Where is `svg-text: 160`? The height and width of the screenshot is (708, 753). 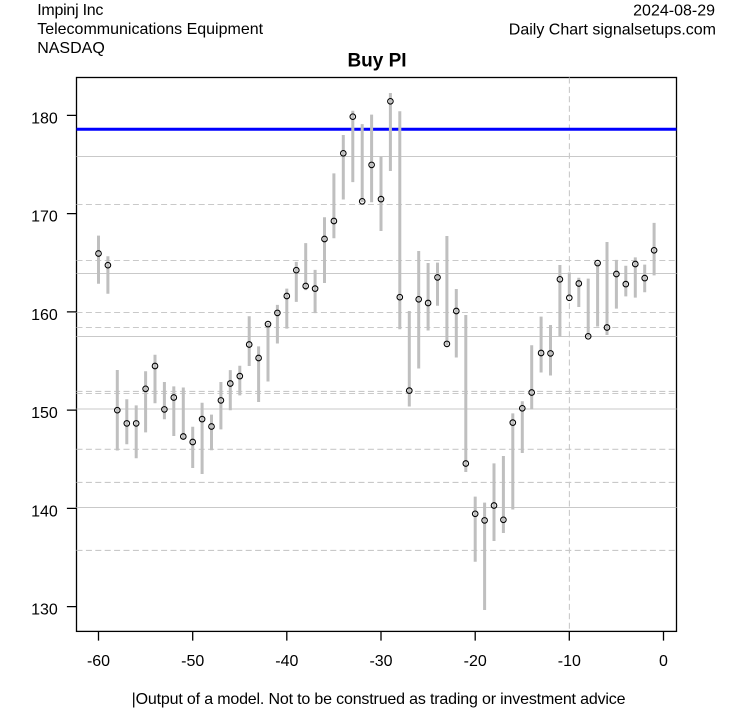
svg-text: 160 is located at coordinates (44, 315).